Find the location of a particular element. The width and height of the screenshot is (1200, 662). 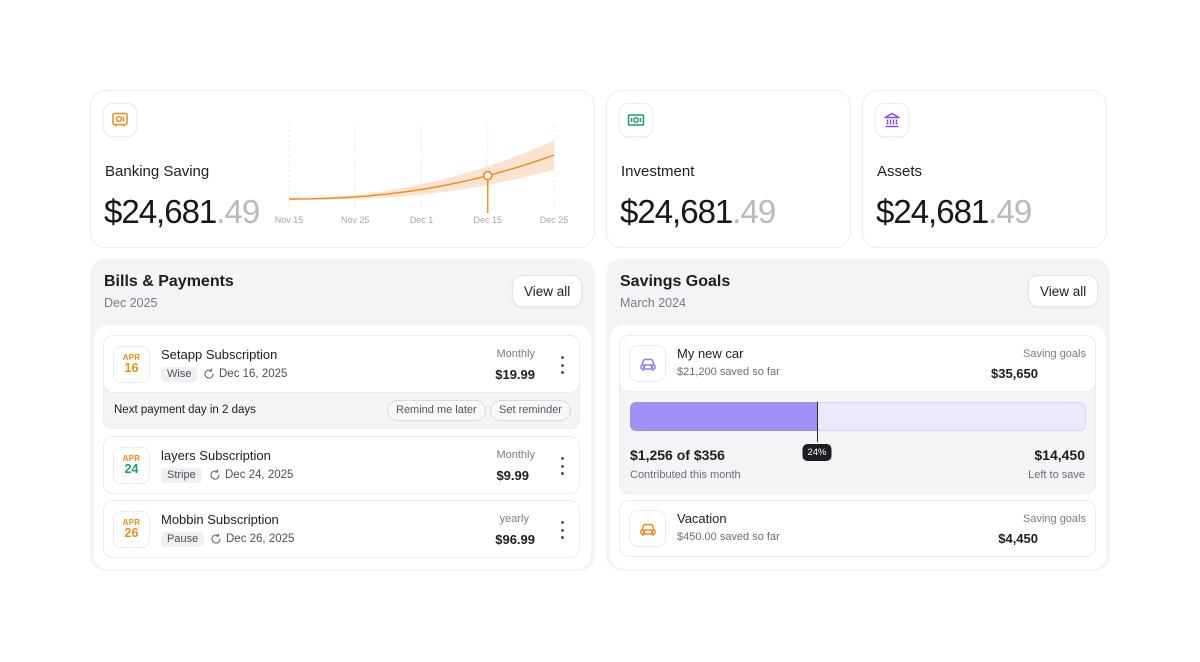

chart-tick-label: Nov 25 is located at coordinates (355, 220).